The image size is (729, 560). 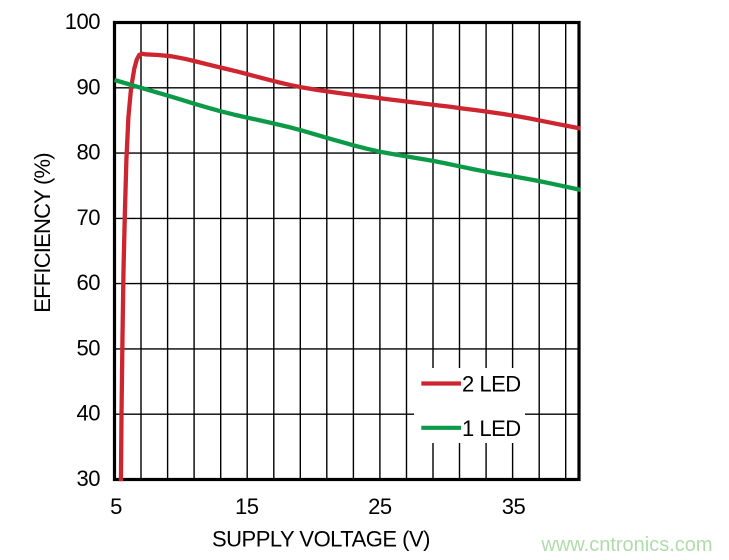 I want to click on svg-text: EFFICIENCY (%), so click(x=42, y=233).